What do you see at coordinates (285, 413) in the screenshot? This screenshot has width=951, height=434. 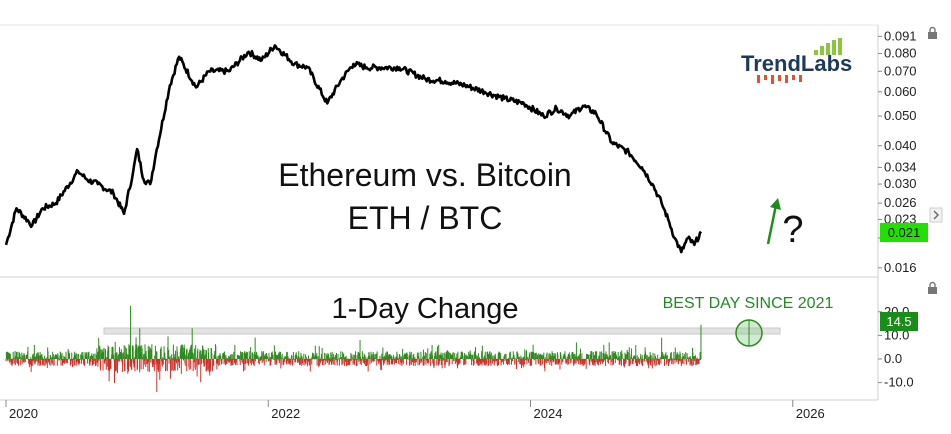 I see `x-tick-label: 2022` at bounding box center [285, 413].